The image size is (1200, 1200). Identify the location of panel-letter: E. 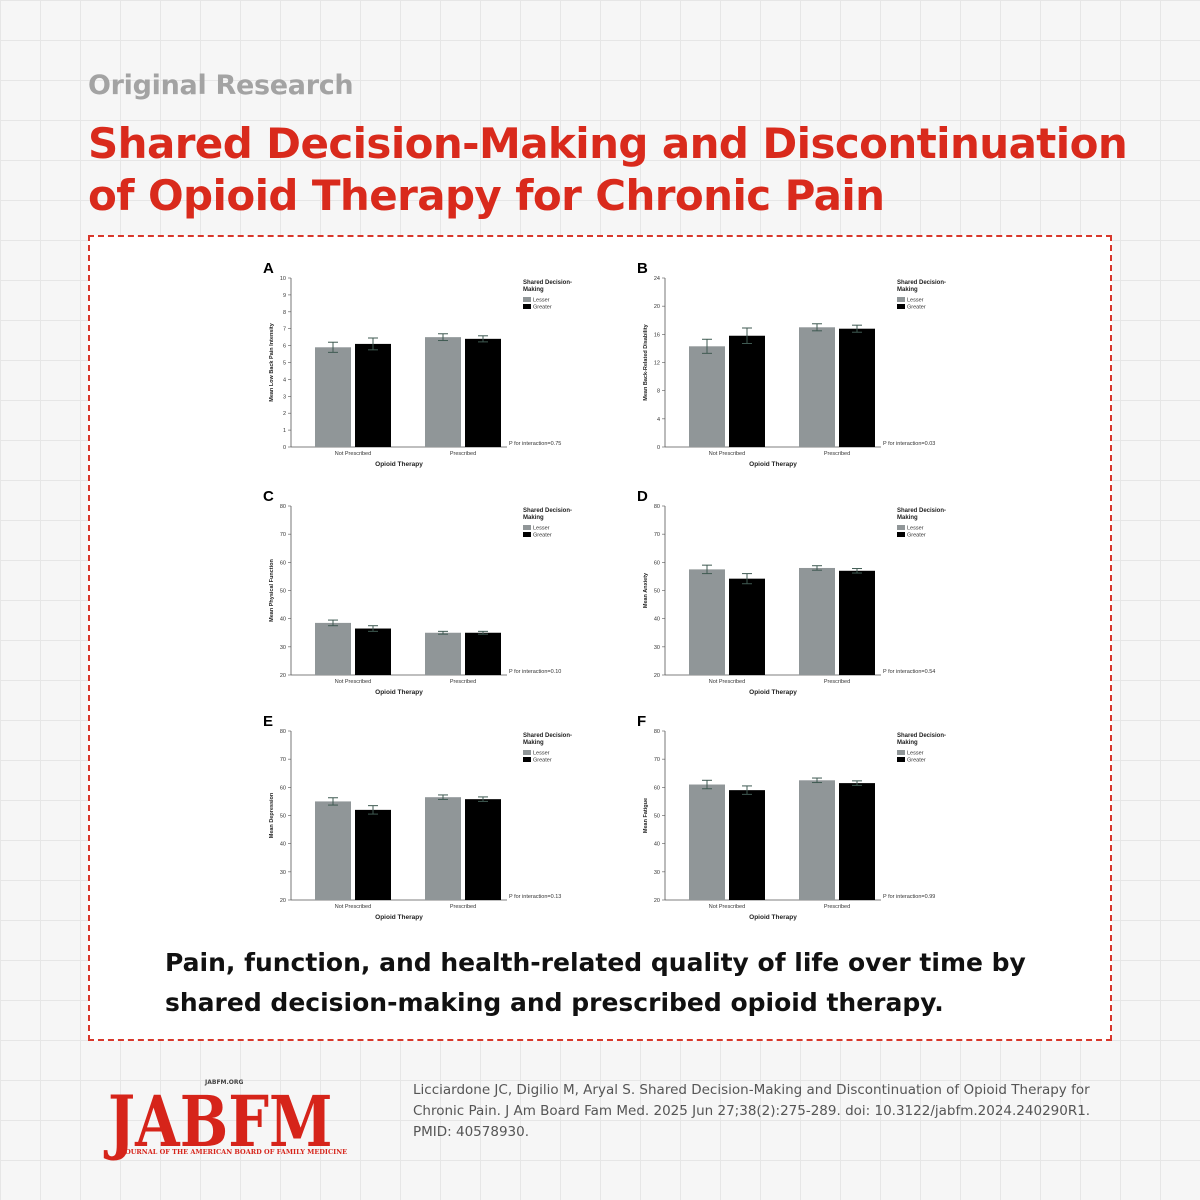
(268, 721).